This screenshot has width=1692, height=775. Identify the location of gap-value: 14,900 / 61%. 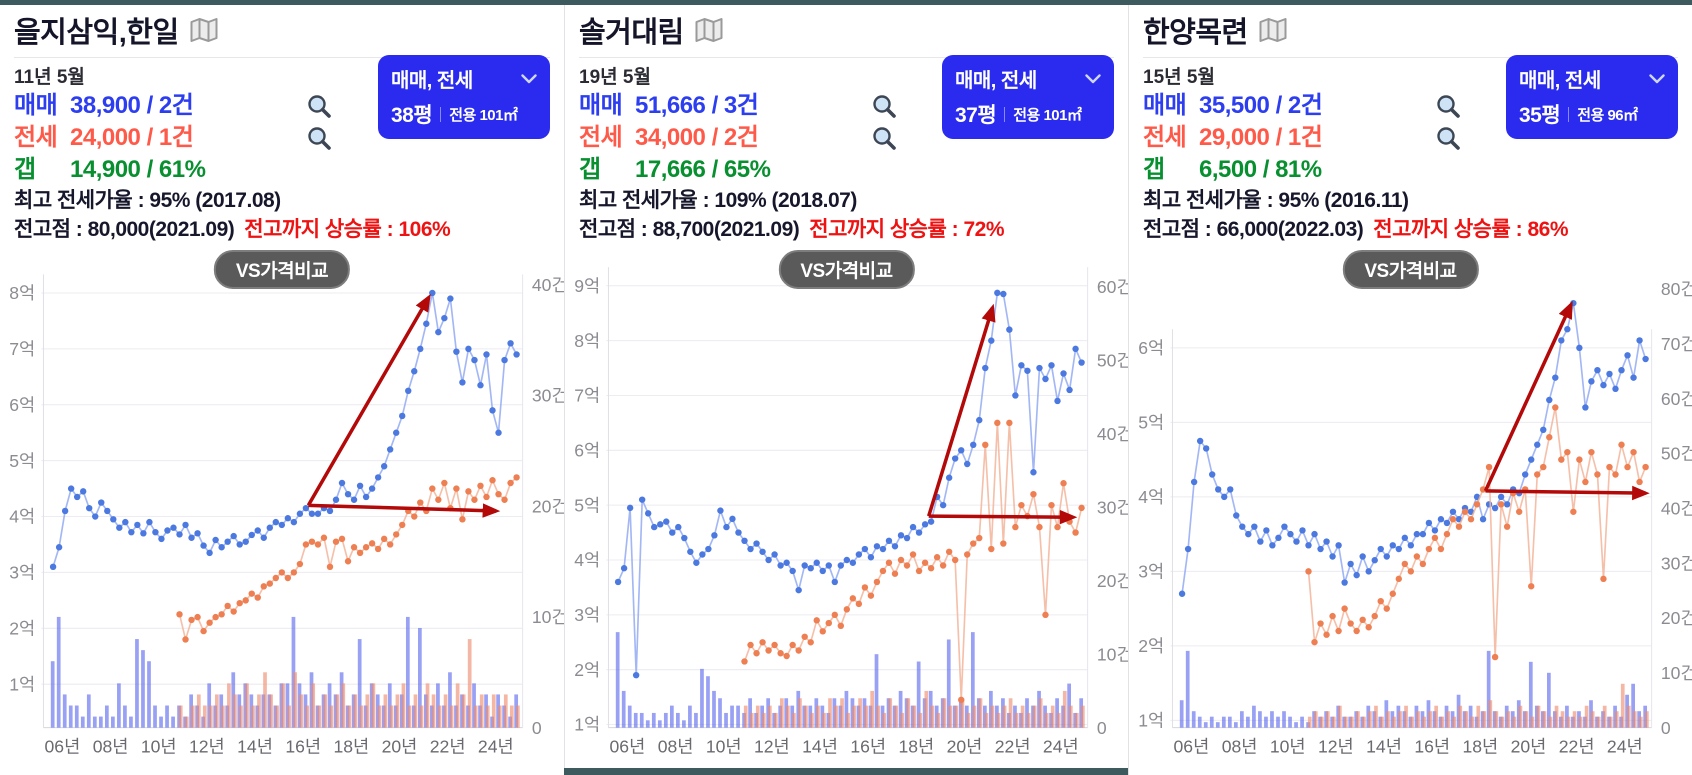
(138, 169).